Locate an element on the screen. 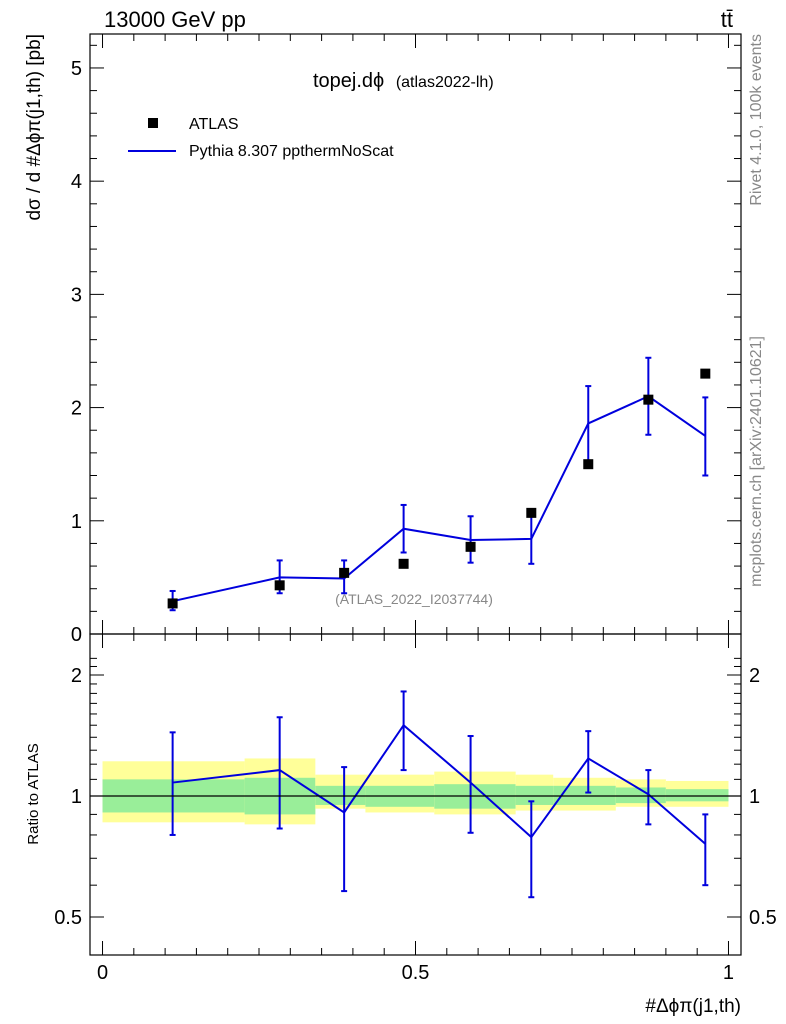 The image size is (786, 1024). ratio-y-tick-label-right: 2 is located at coordinates (754, 676).